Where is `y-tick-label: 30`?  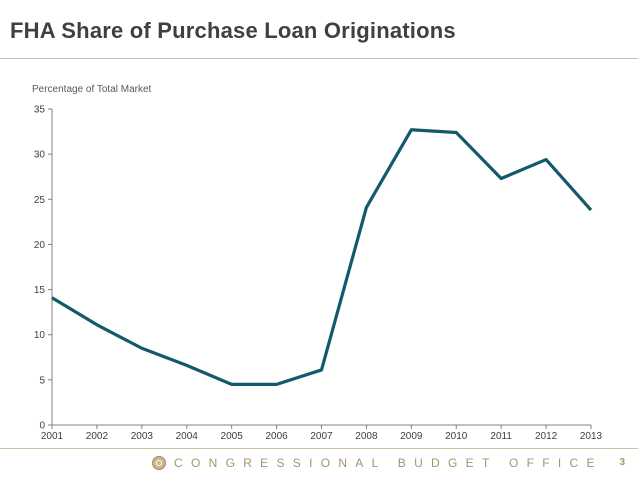 y-tick-label: 30 is located at coordinates (40, 155).